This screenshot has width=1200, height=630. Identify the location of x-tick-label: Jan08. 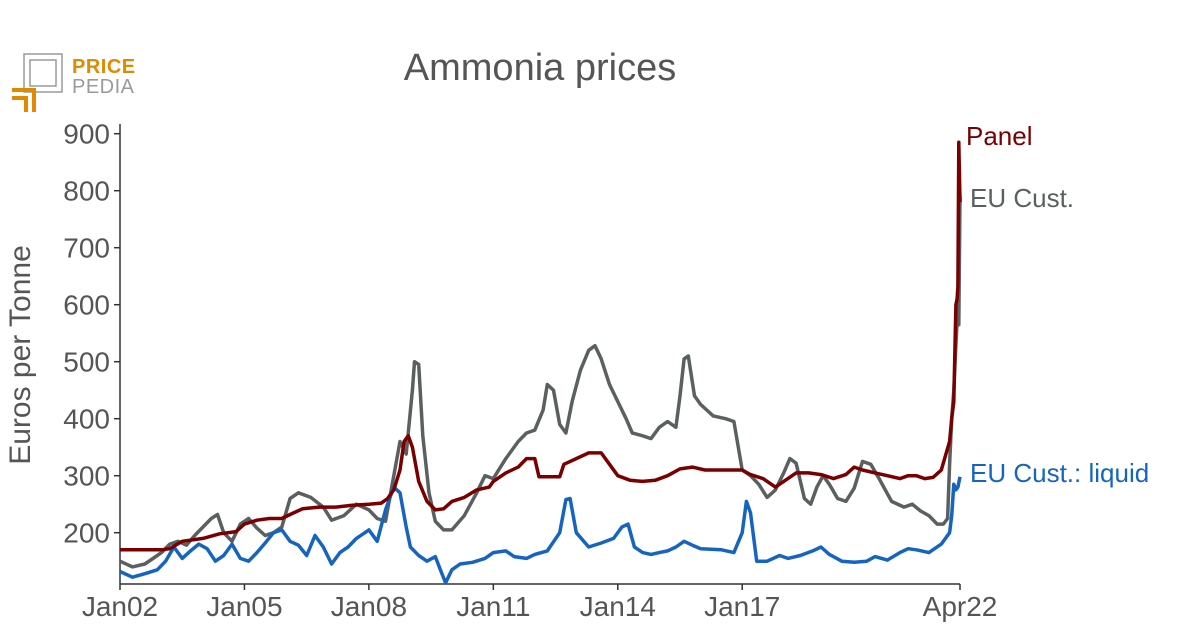
(369, 606).